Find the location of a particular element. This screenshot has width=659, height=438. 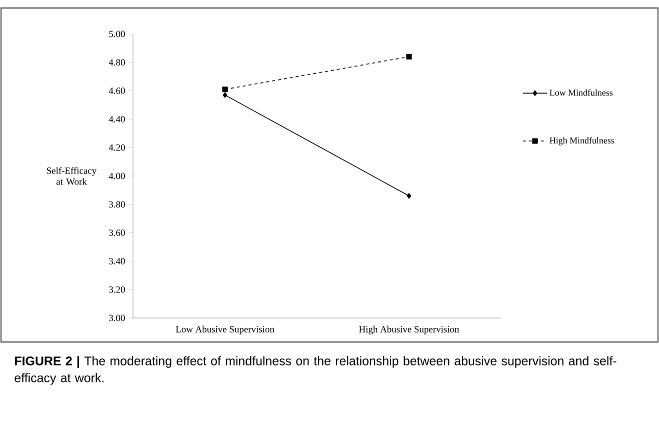

y-tick-label: 4.40 is located at coordinates (116, 119).